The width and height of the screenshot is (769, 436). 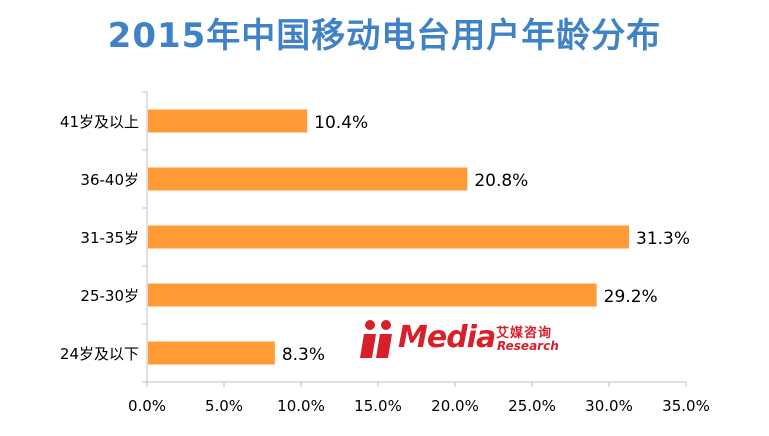 I want to click on logo-cn-text: 艾媒咨询, so click(x=524, y=333).